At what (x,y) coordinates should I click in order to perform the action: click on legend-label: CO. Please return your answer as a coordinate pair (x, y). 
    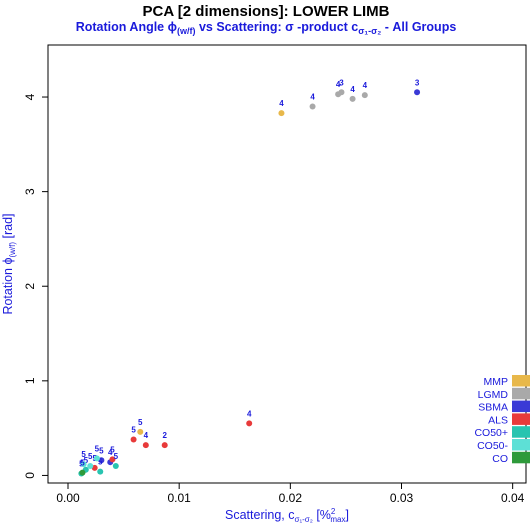
    Looking at the image, I should click on (500, 459).